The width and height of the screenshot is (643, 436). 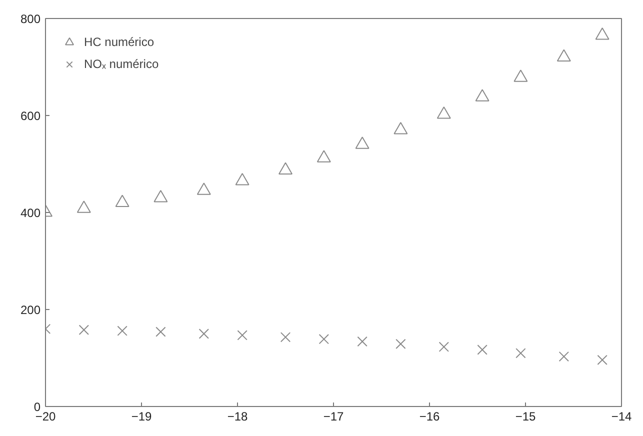 I want to click on x-tick-label: −15, so click(x=525, y=417).